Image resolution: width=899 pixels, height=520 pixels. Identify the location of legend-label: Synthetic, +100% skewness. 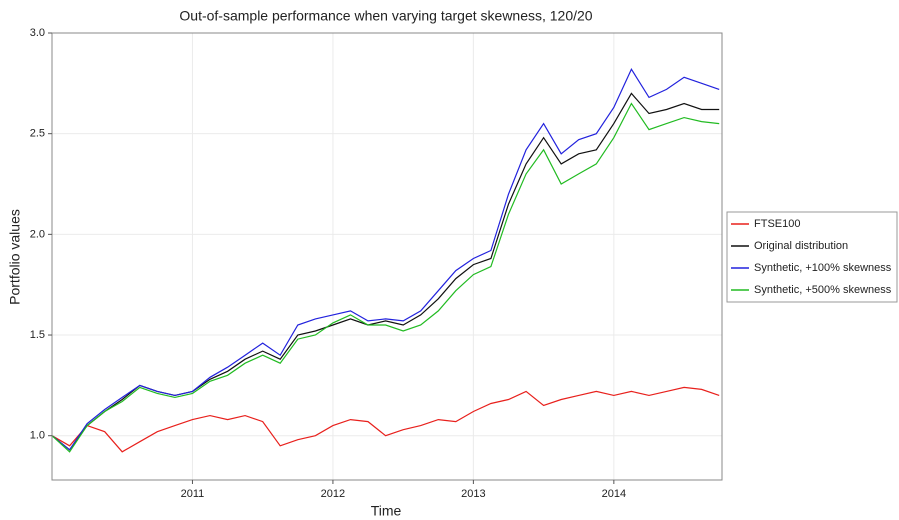
(823, 268).